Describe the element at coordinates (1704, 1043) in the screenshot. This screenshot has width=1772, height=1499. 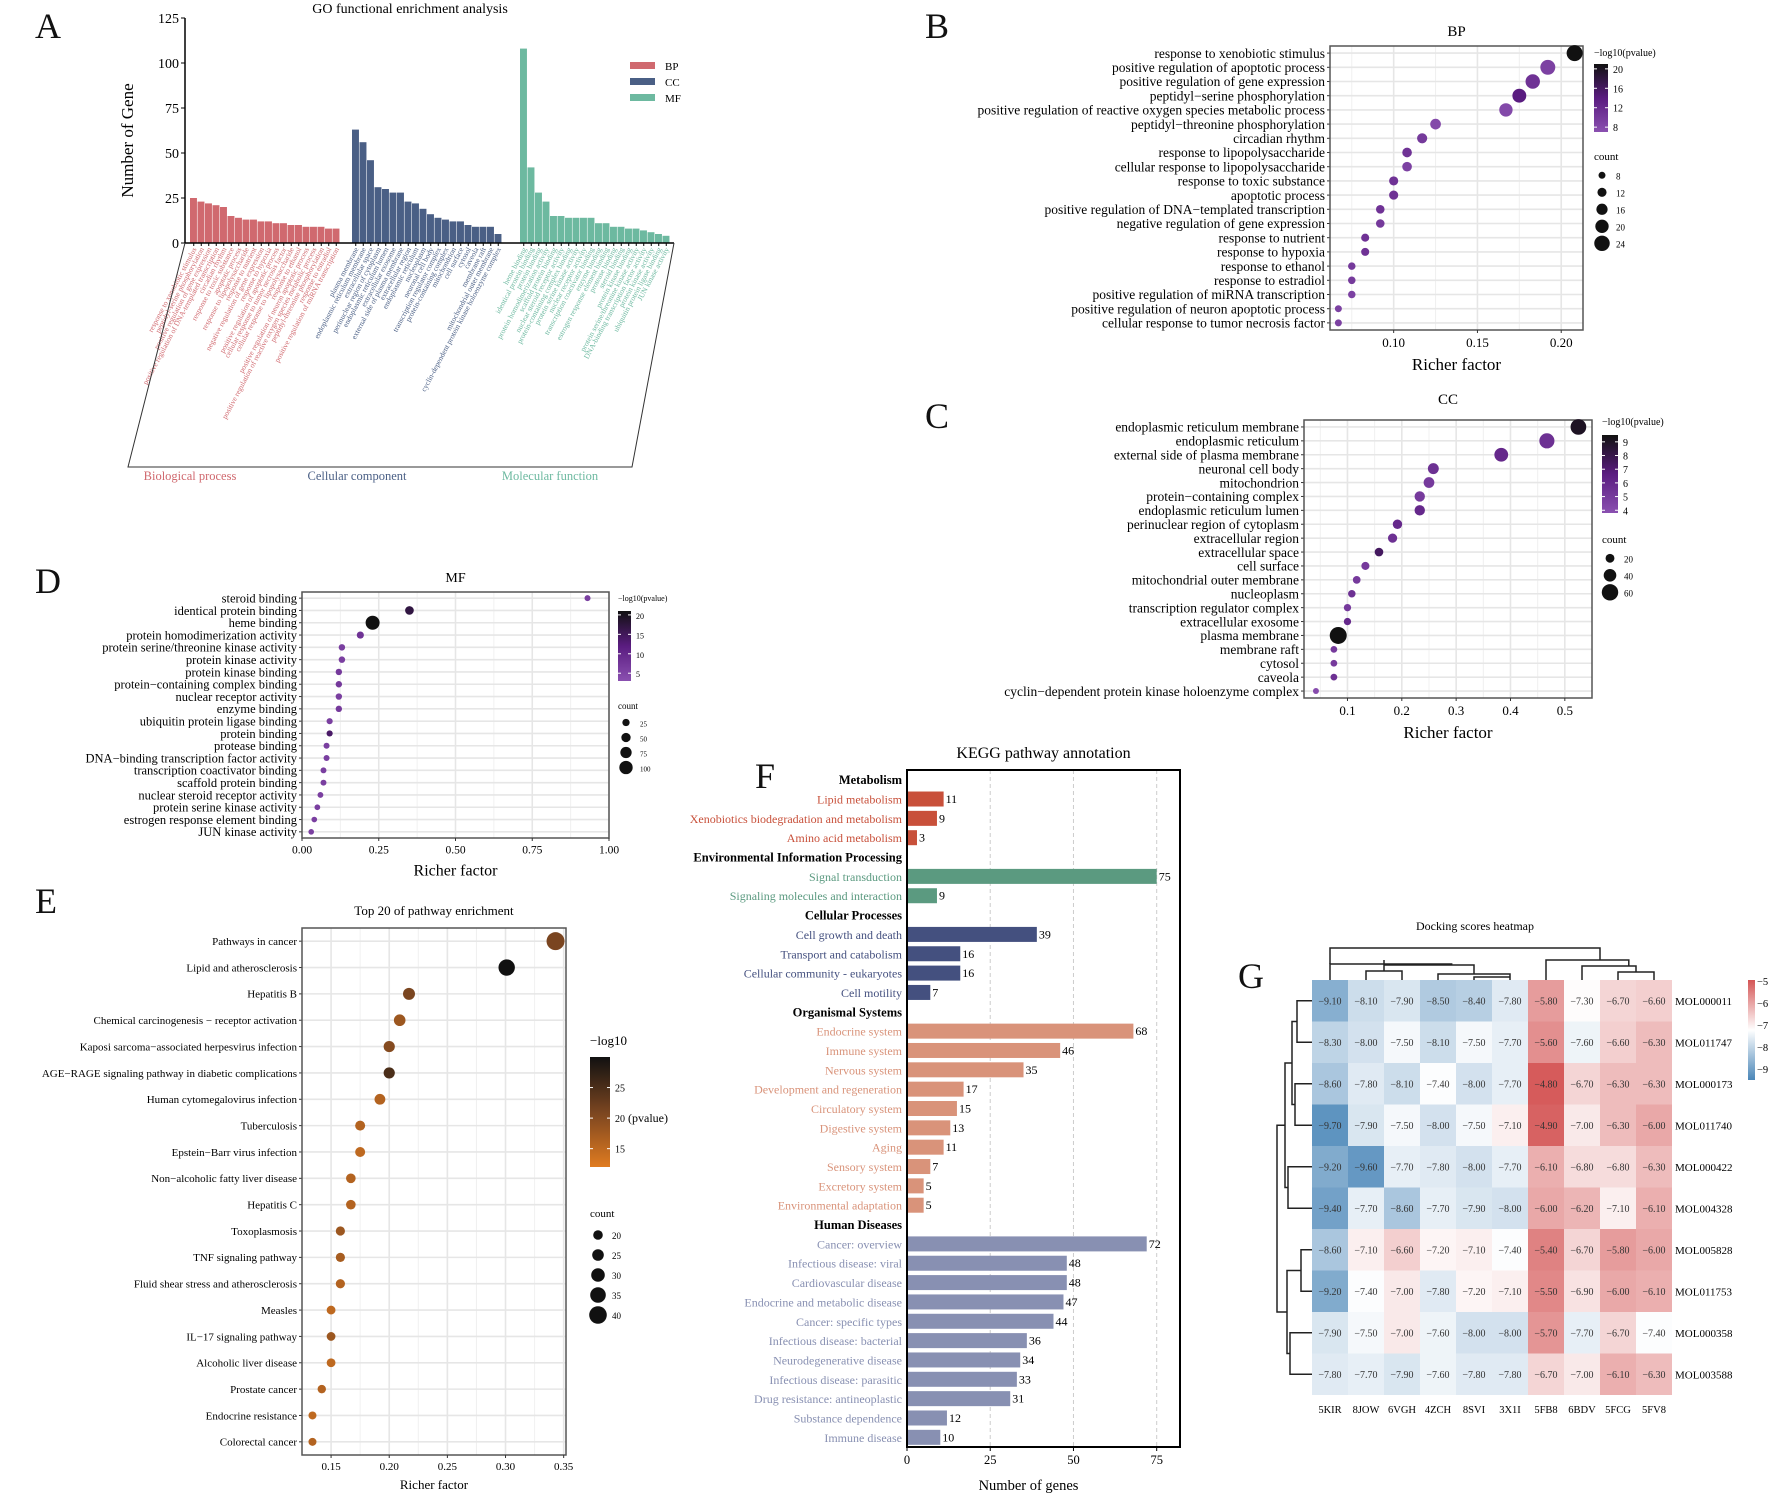
I see `row-label: MOL011747` at that location.